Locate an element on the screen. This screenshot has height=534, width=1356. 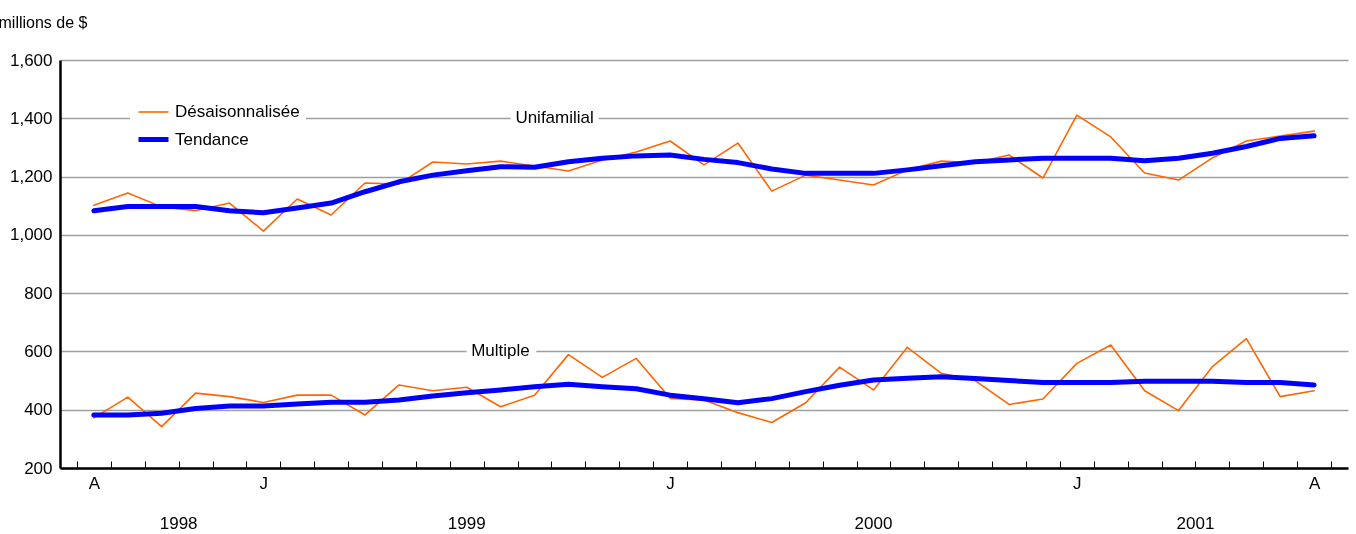
y-tick-label: 400 is located at coordinates (38, 410).